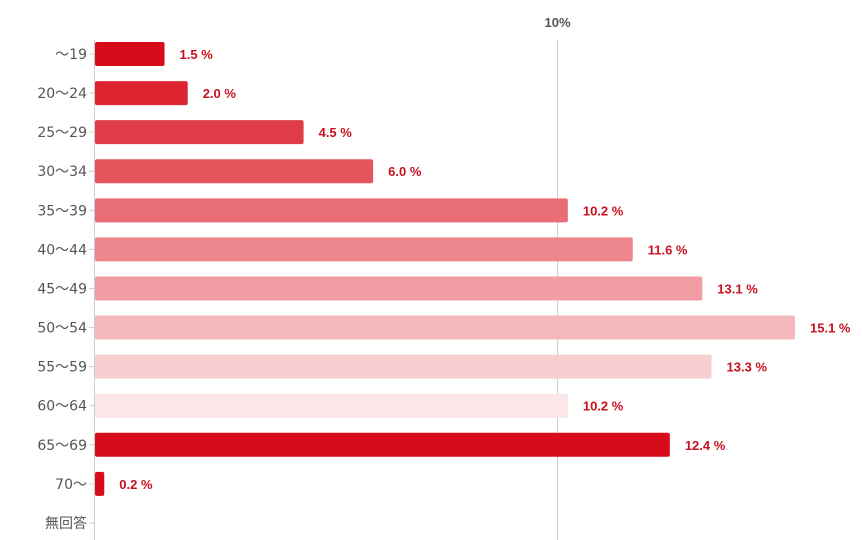  Describe the element at coordinates (136, 484) in the screenshot. I see `value-label: 0.2 %` at that location.